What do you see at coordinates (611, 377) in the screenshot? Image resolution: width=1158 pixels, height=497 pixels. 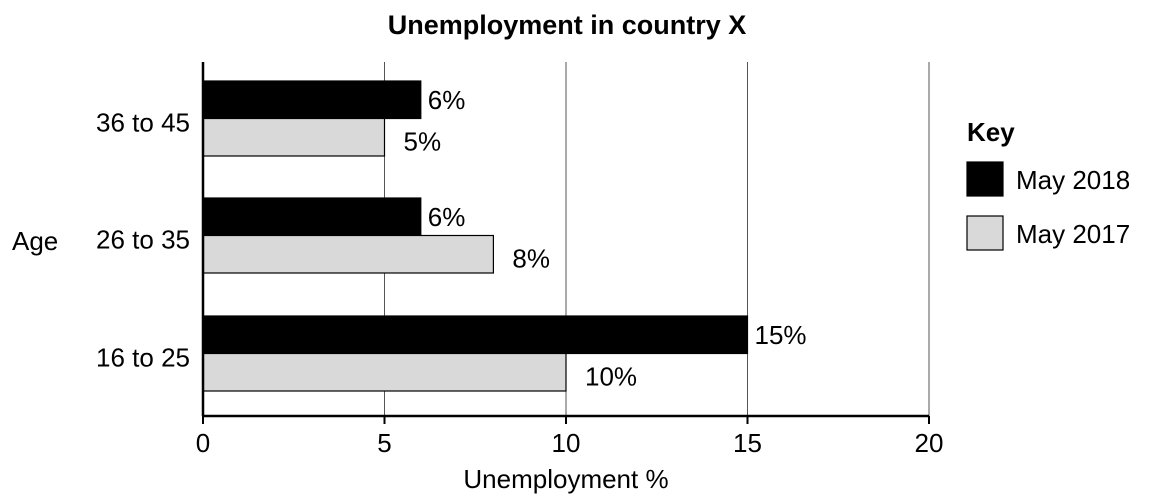 I see `data-label: 10%` at bounding box center [611, 377].